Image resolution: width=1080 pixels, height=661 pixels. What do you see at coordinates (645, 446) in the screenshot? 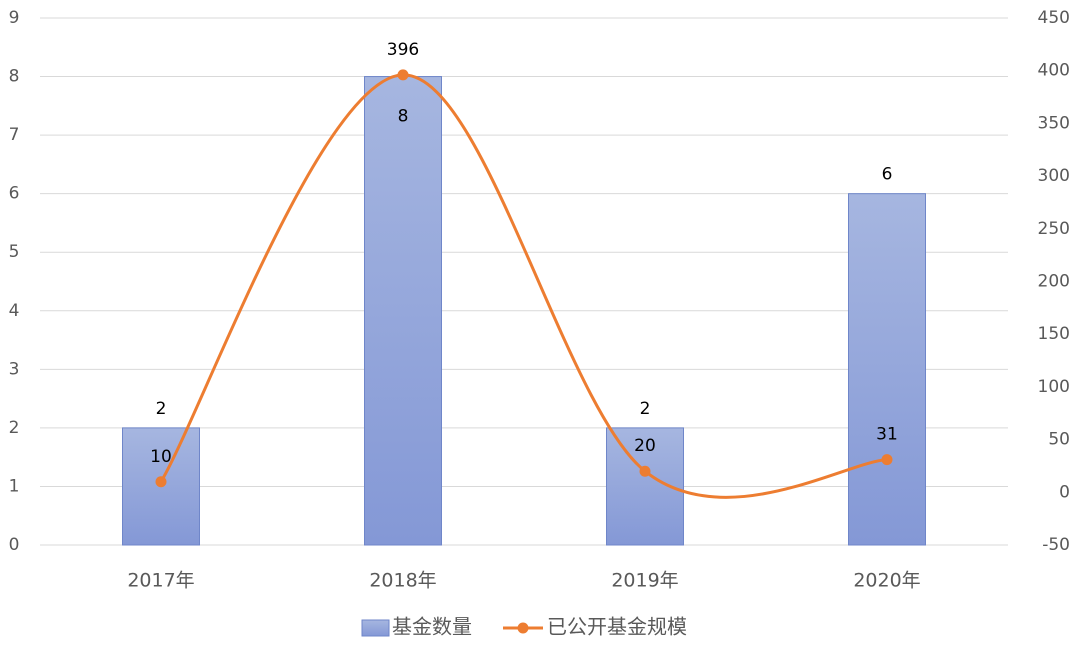
I see `line-value-label: 20` at bounding box center [645, 446].